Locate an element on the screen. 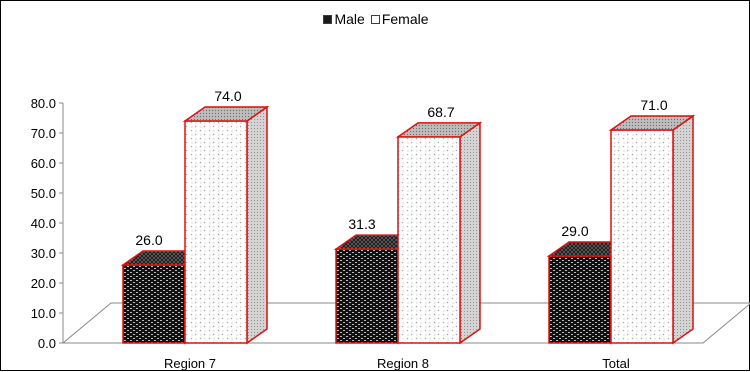 This screenshot has width=750, height=372. y-tick-label: 60.0 is located at coordinates (43, 163).